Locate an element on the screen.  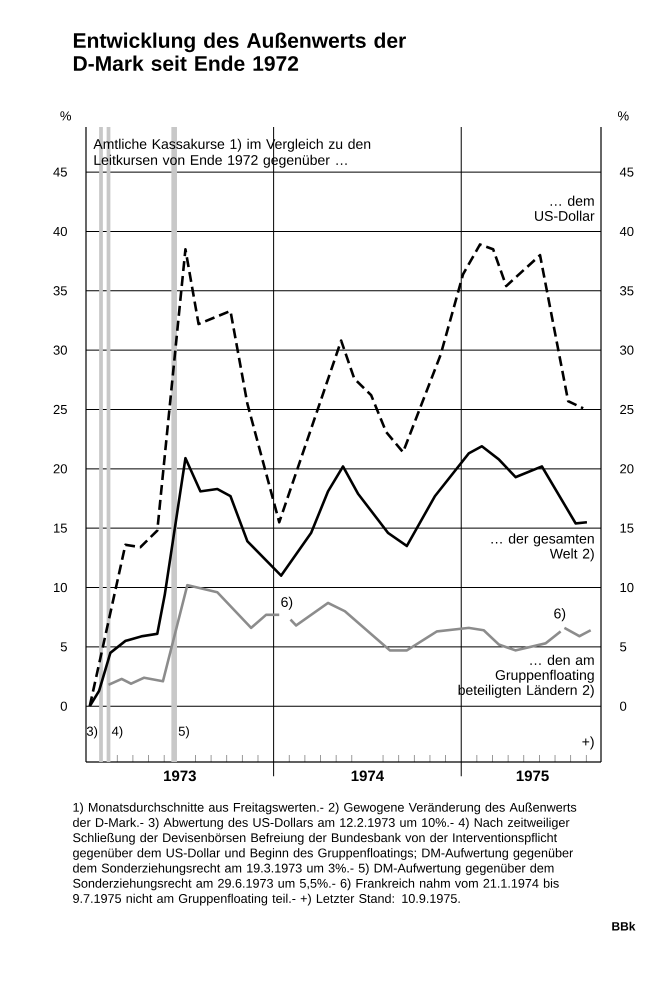
y2-tick-label: 5 is located at coordinates (623, 647).